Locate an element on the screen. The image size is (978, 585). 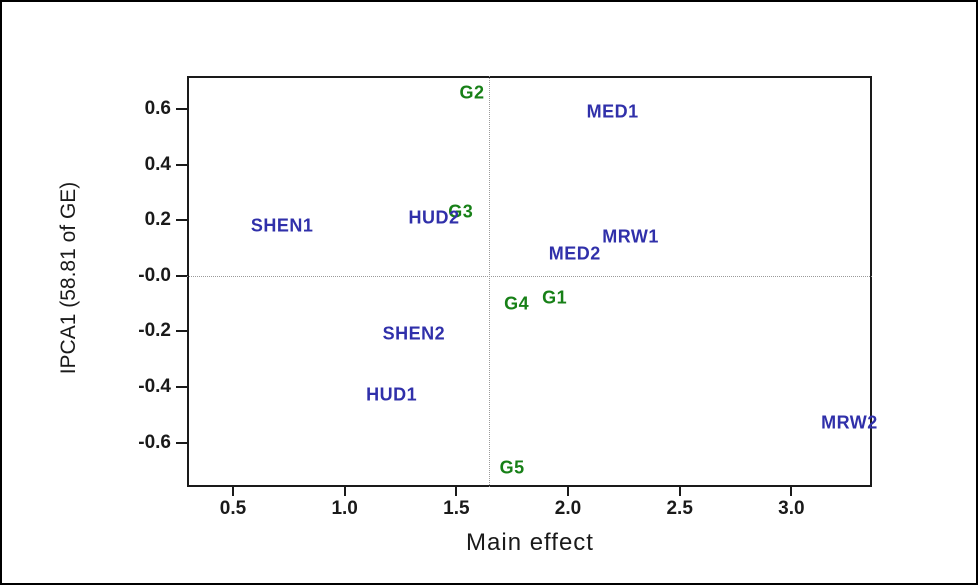
point-label-shen2: SHEN2 is located at coordinates (414, 333).